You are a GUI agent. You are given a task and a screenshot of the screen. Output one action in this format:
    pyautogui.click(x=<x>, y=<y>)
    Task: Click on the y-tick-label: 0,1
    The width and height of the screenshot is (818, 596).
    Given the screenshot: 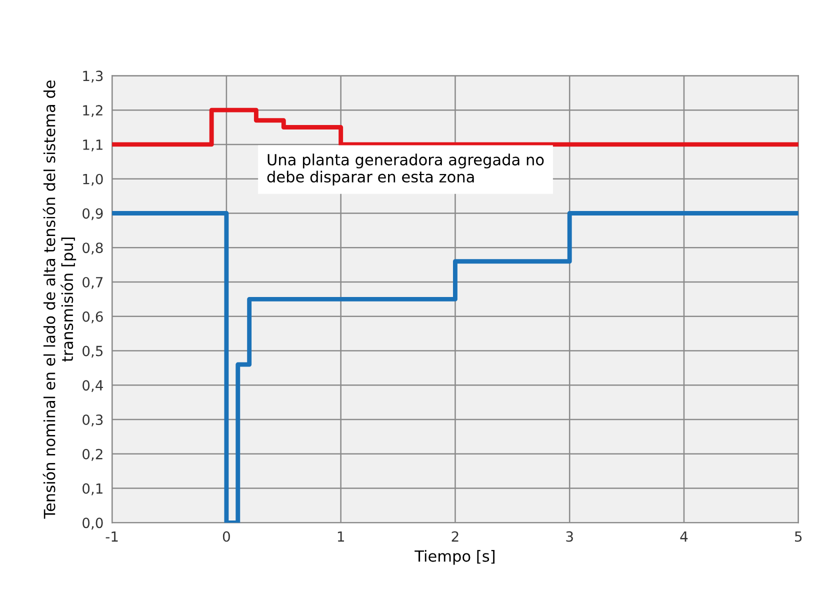 What is the action you would take?
    pyautogui.click(x=92, y=489)
    